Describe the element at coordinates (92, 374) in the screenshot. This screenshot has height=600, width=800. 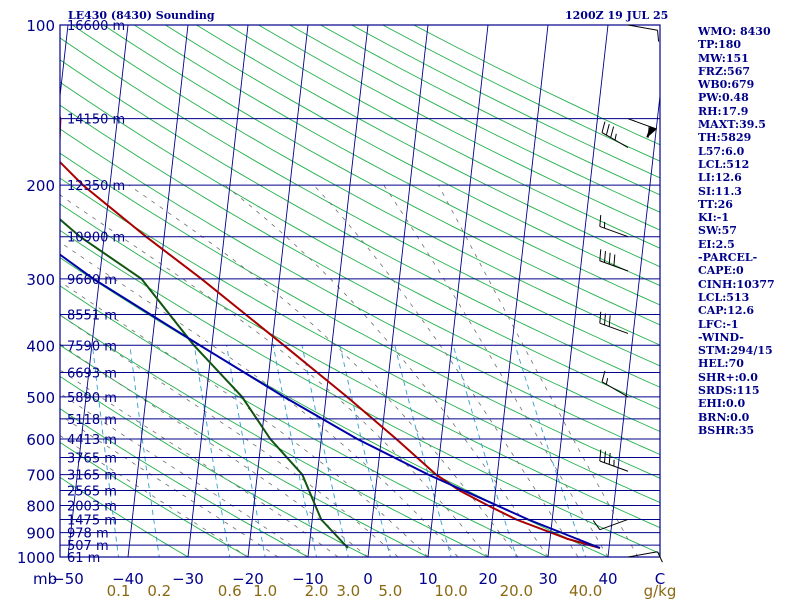
I see `height-label: 6693 m` at that location.